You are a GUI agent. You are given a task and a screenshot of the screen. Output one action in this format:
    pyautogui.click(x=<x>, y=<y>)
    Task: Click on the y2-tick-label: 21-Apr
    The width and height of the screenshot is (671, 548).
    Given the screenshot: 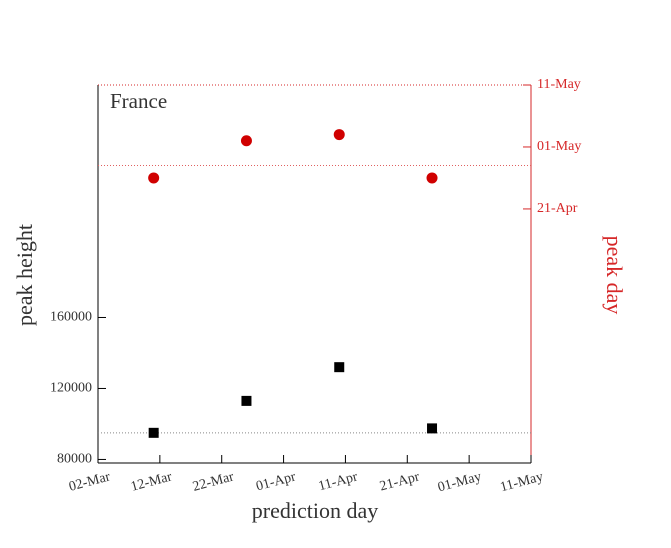 What is the action you would take?
    pyautogui.click(x=557, y=208)
    